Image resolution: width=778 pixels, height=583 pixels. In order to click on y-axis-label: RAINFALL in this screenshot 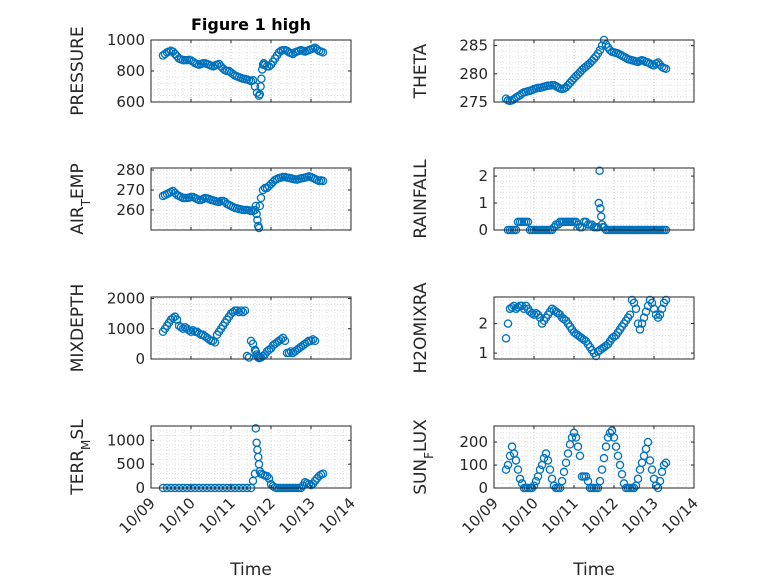, I will do `click(421, 199)`.